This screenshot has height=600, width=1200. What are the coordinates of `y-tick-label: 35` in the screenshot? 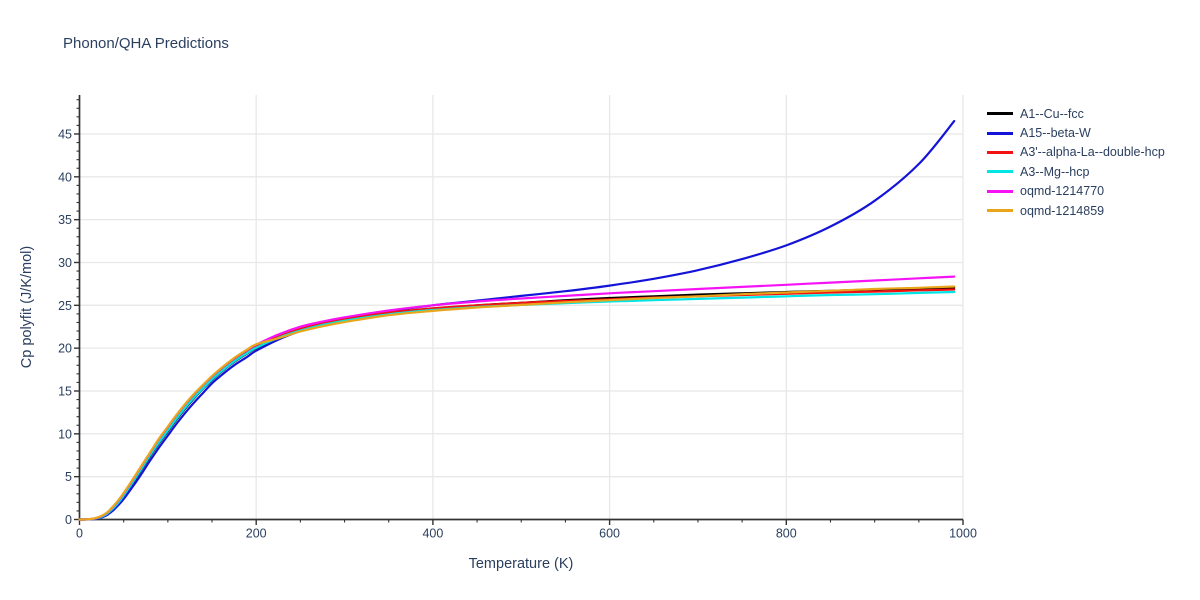 It's located at (65, 220).